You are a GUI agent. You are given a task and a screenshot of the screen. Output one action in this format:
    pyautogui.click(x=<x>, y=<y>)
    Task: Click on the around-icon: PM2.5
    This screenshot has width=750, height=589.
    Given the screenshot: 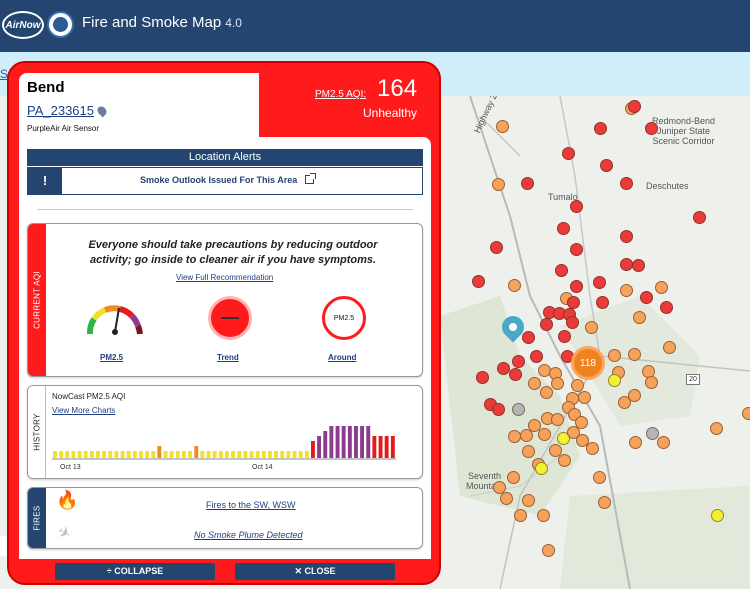 What is the action you would take?
    pyautogui.click(x=344, y=318)
    